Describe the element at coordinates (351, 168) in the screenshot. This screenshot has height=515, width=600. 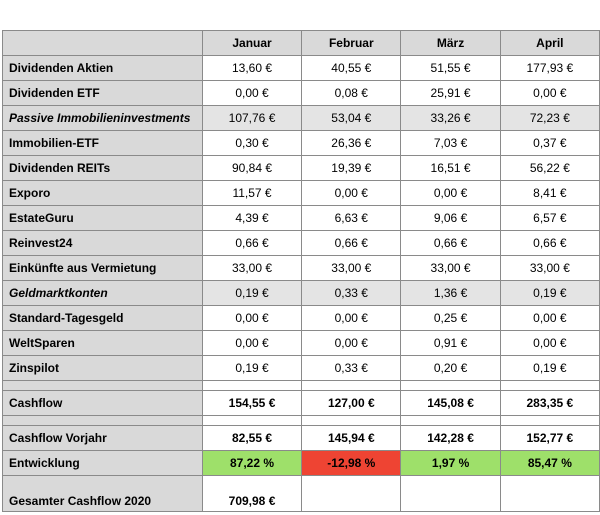
I see `value-cell: 19,39 €` at that location.